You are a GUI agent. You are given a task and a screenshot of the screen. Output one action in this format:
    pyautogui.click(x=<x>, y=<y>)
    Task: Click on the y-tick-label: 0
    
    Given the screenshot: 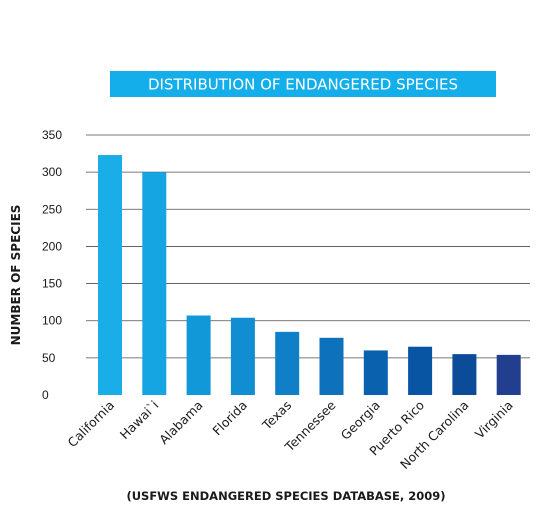 What is the action you would take?
    pyautogui.click(x=45, y=395)
    